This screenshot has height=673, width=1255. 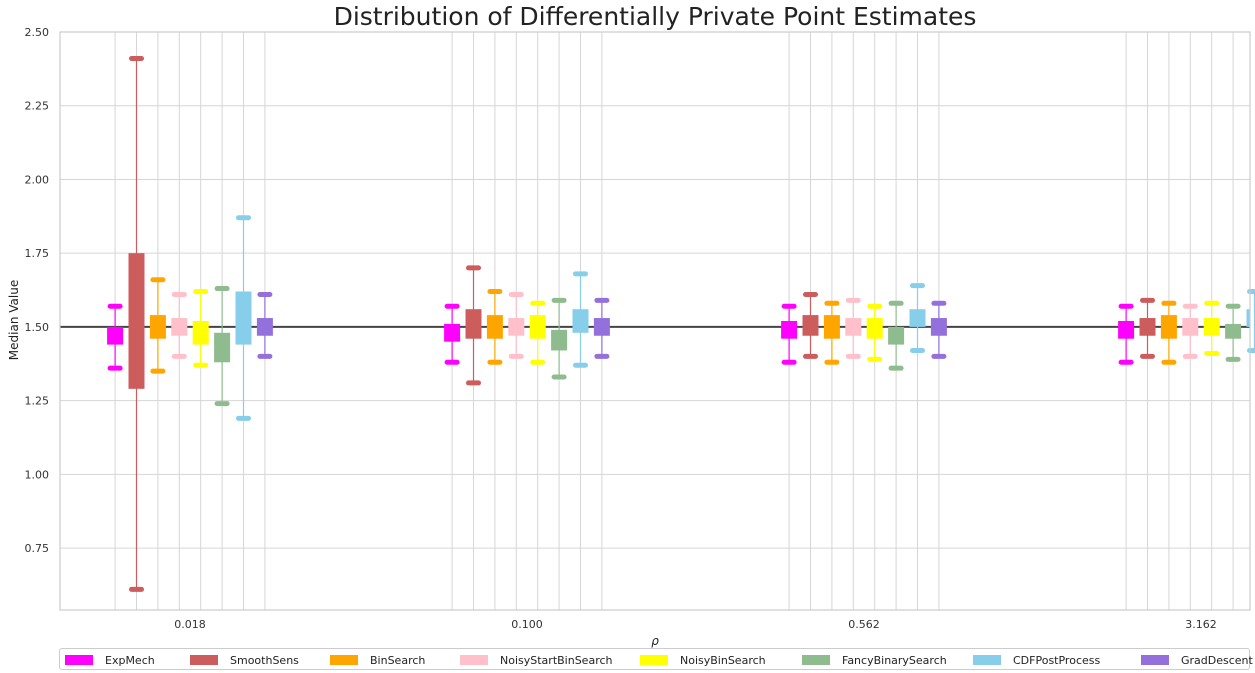 I want to click on legend-item-binsearch: BinSearch, so click(x=377, y=660).